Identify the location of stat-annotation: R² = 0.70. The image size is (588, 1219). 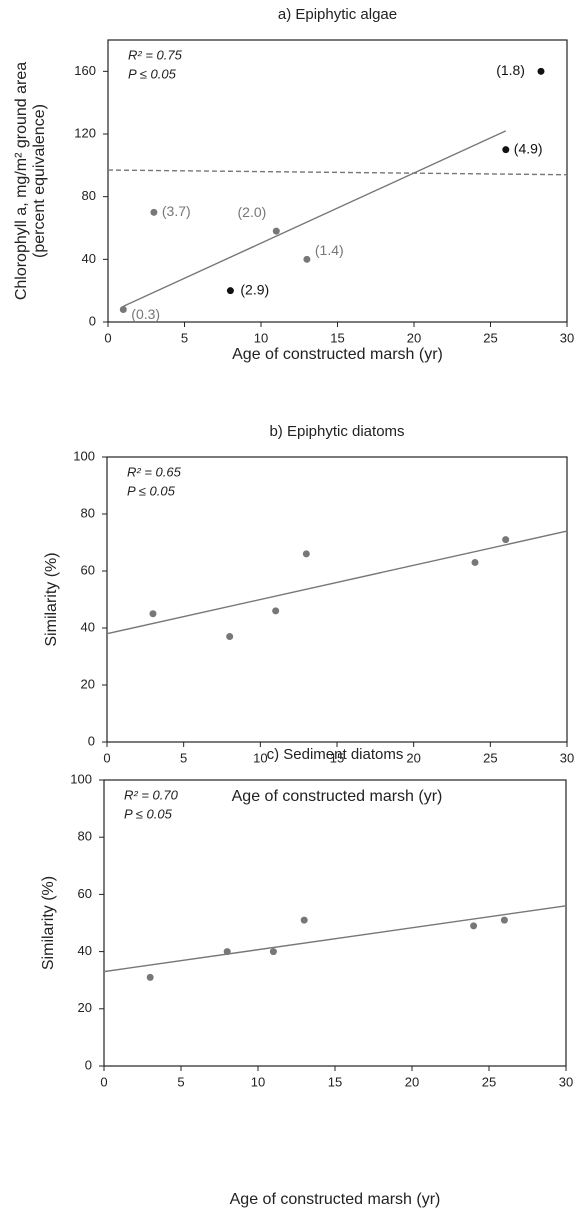
(151, 794).